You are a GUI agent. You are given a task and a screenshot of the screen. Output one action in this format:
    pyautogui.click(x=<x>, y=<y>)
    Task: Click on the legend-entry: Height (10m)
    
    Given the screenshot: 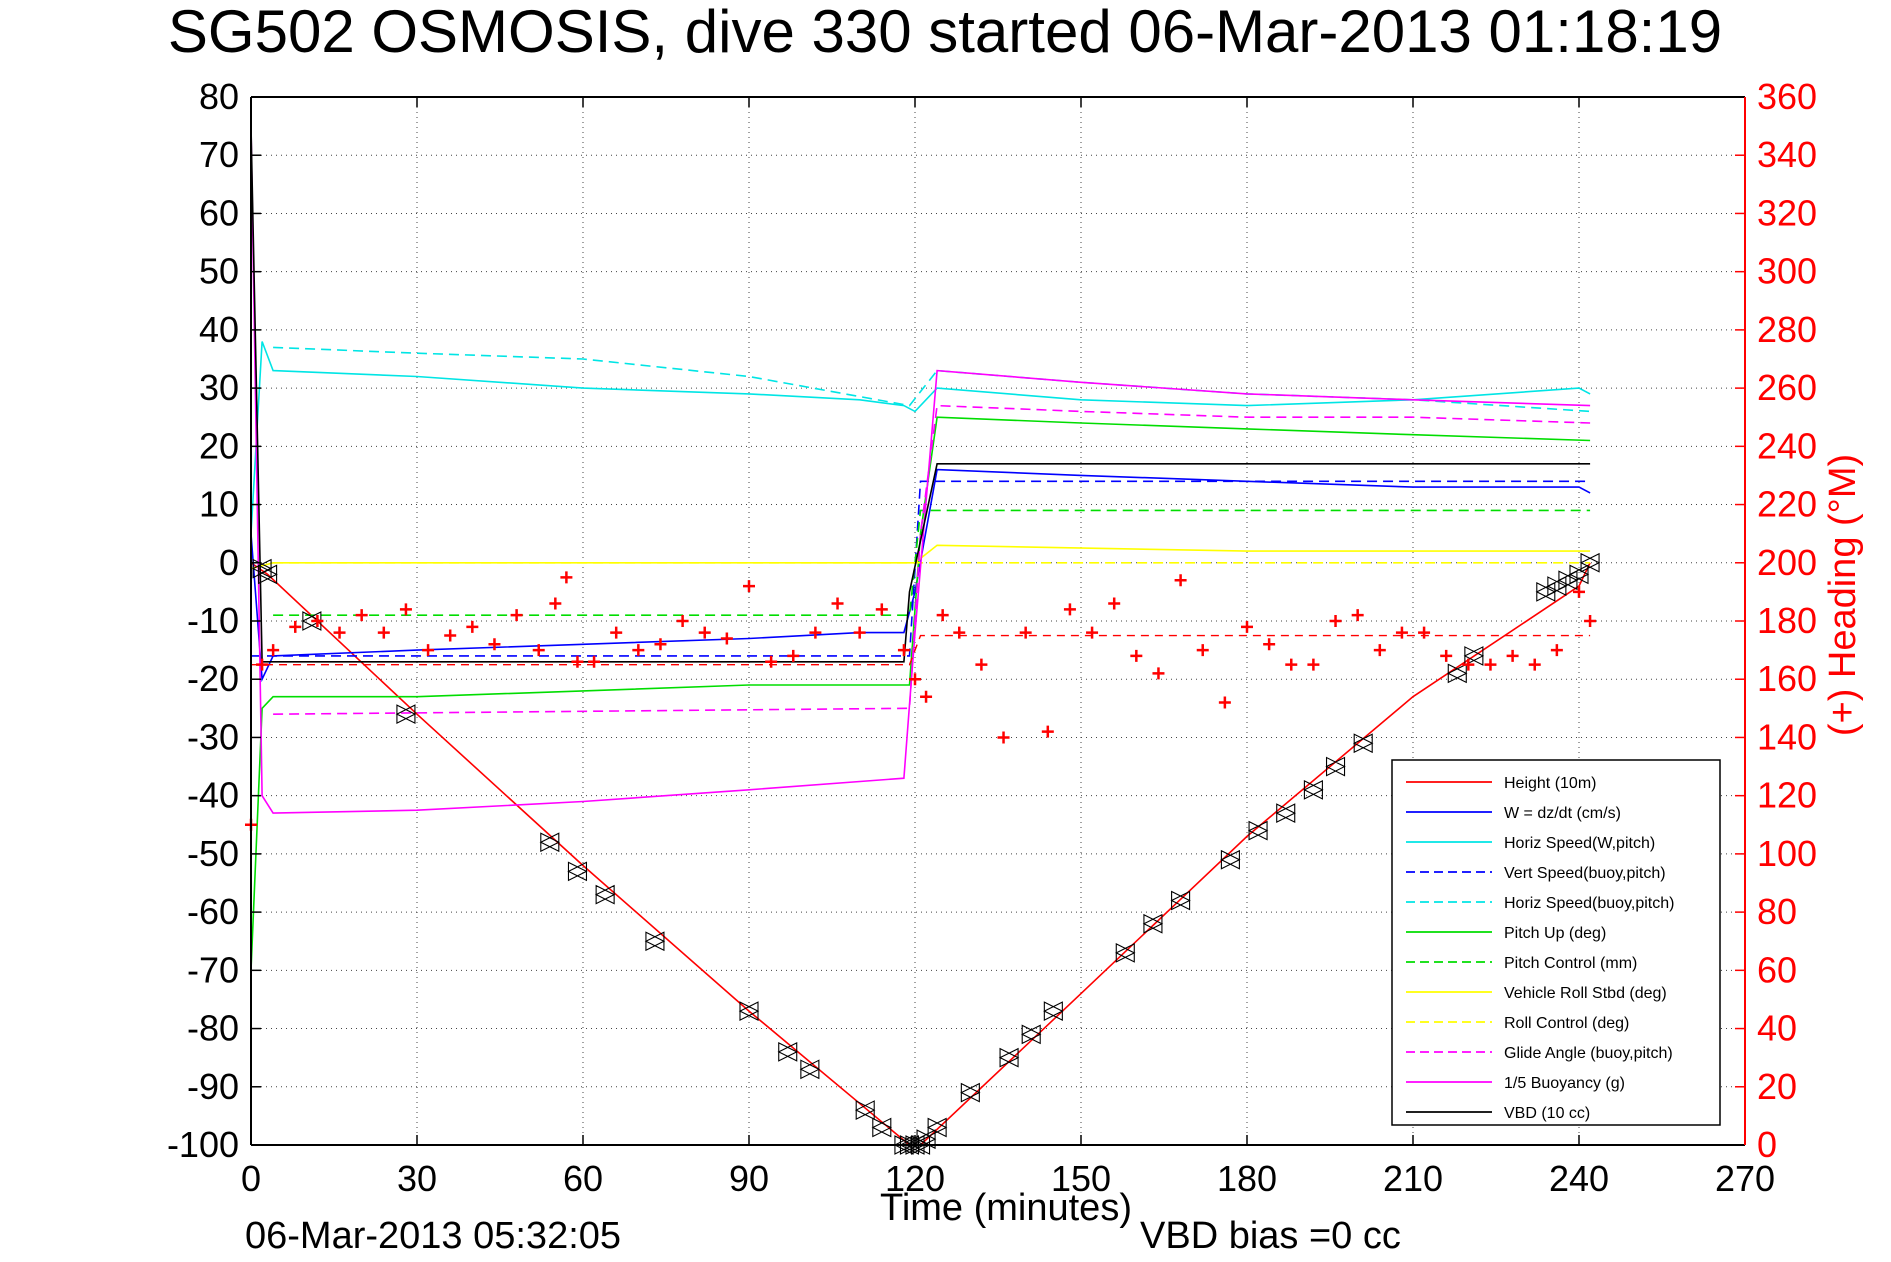 What is the action you would take?
    pyautogui.click(x=1550, y=783)
    